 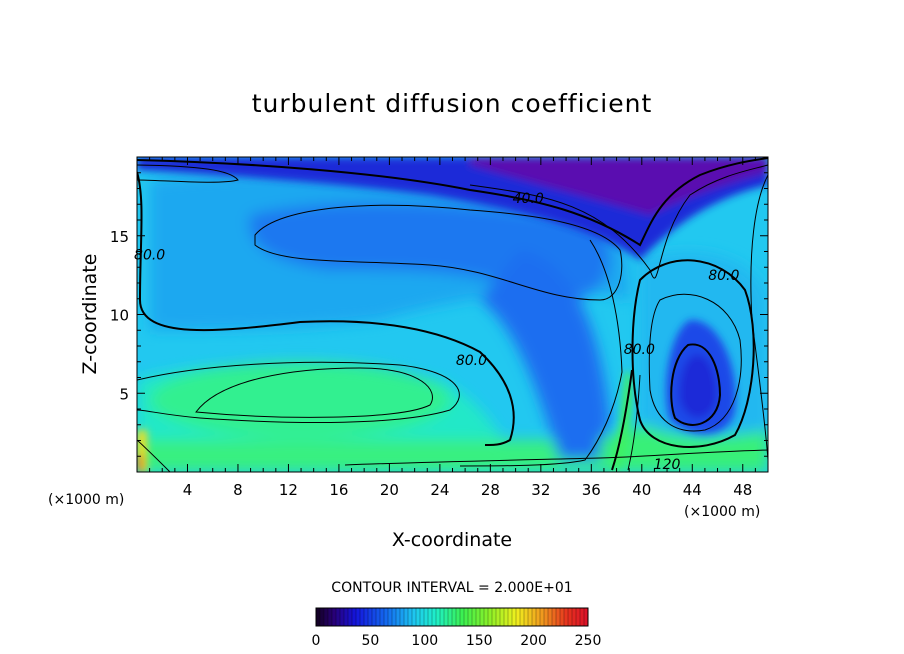 I want to click on x-tick-label: 12, so click(x=288, y=490).